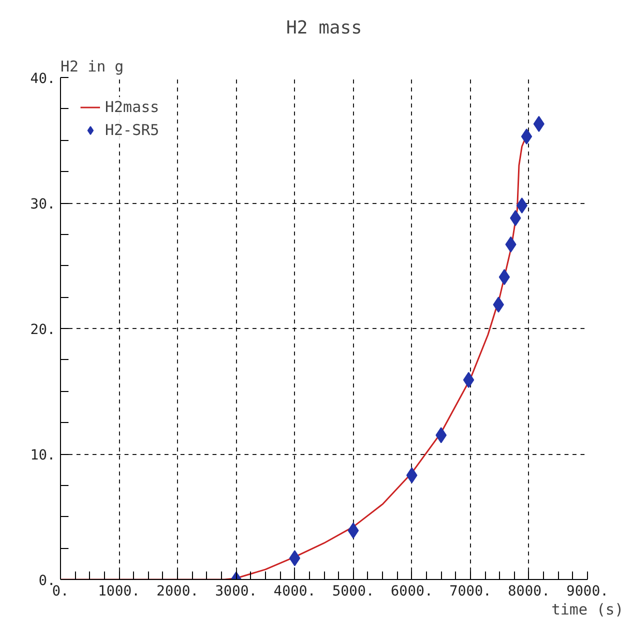 Image resolution: width=627 pixels, height=621 pixels. What do you see at coordinates (177, 592) in the screenshot?
I see `x-tick-label: 2000.` at bounding box center [177, 592].